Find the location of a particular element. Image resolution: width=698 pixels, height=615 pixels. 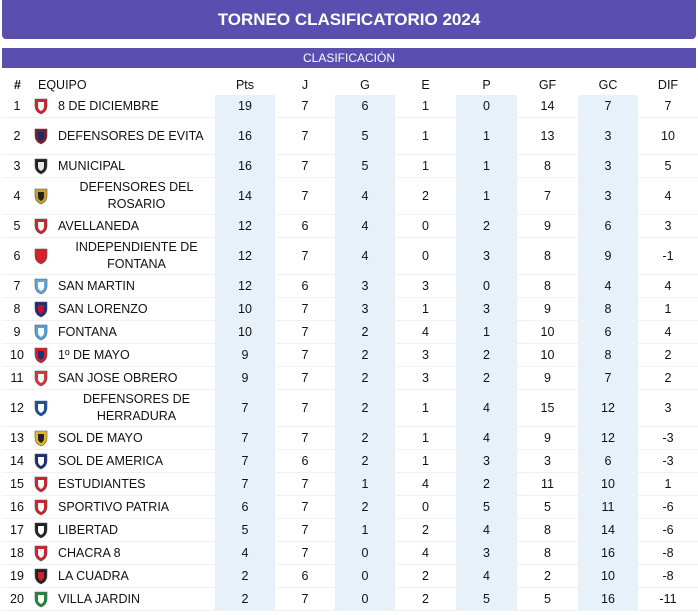

points-cell: 2 is located at coordinates (245, 576).